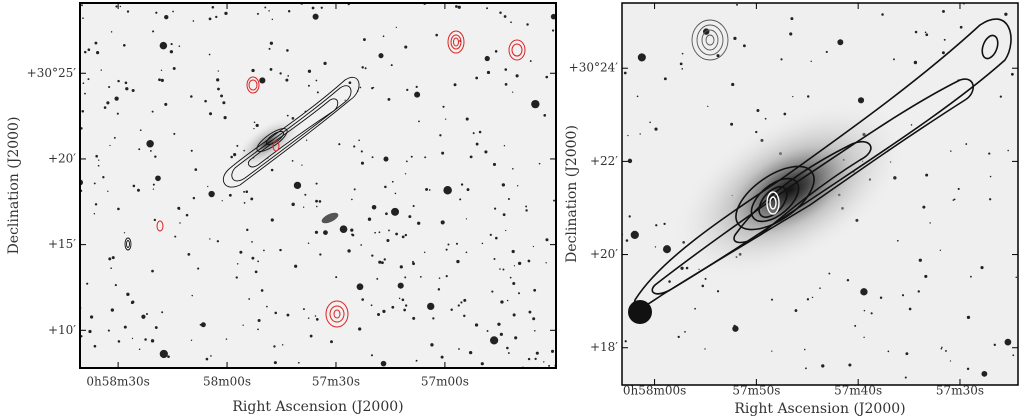  I want to click on x-tick-label: 58m00s, so click(227, 382).